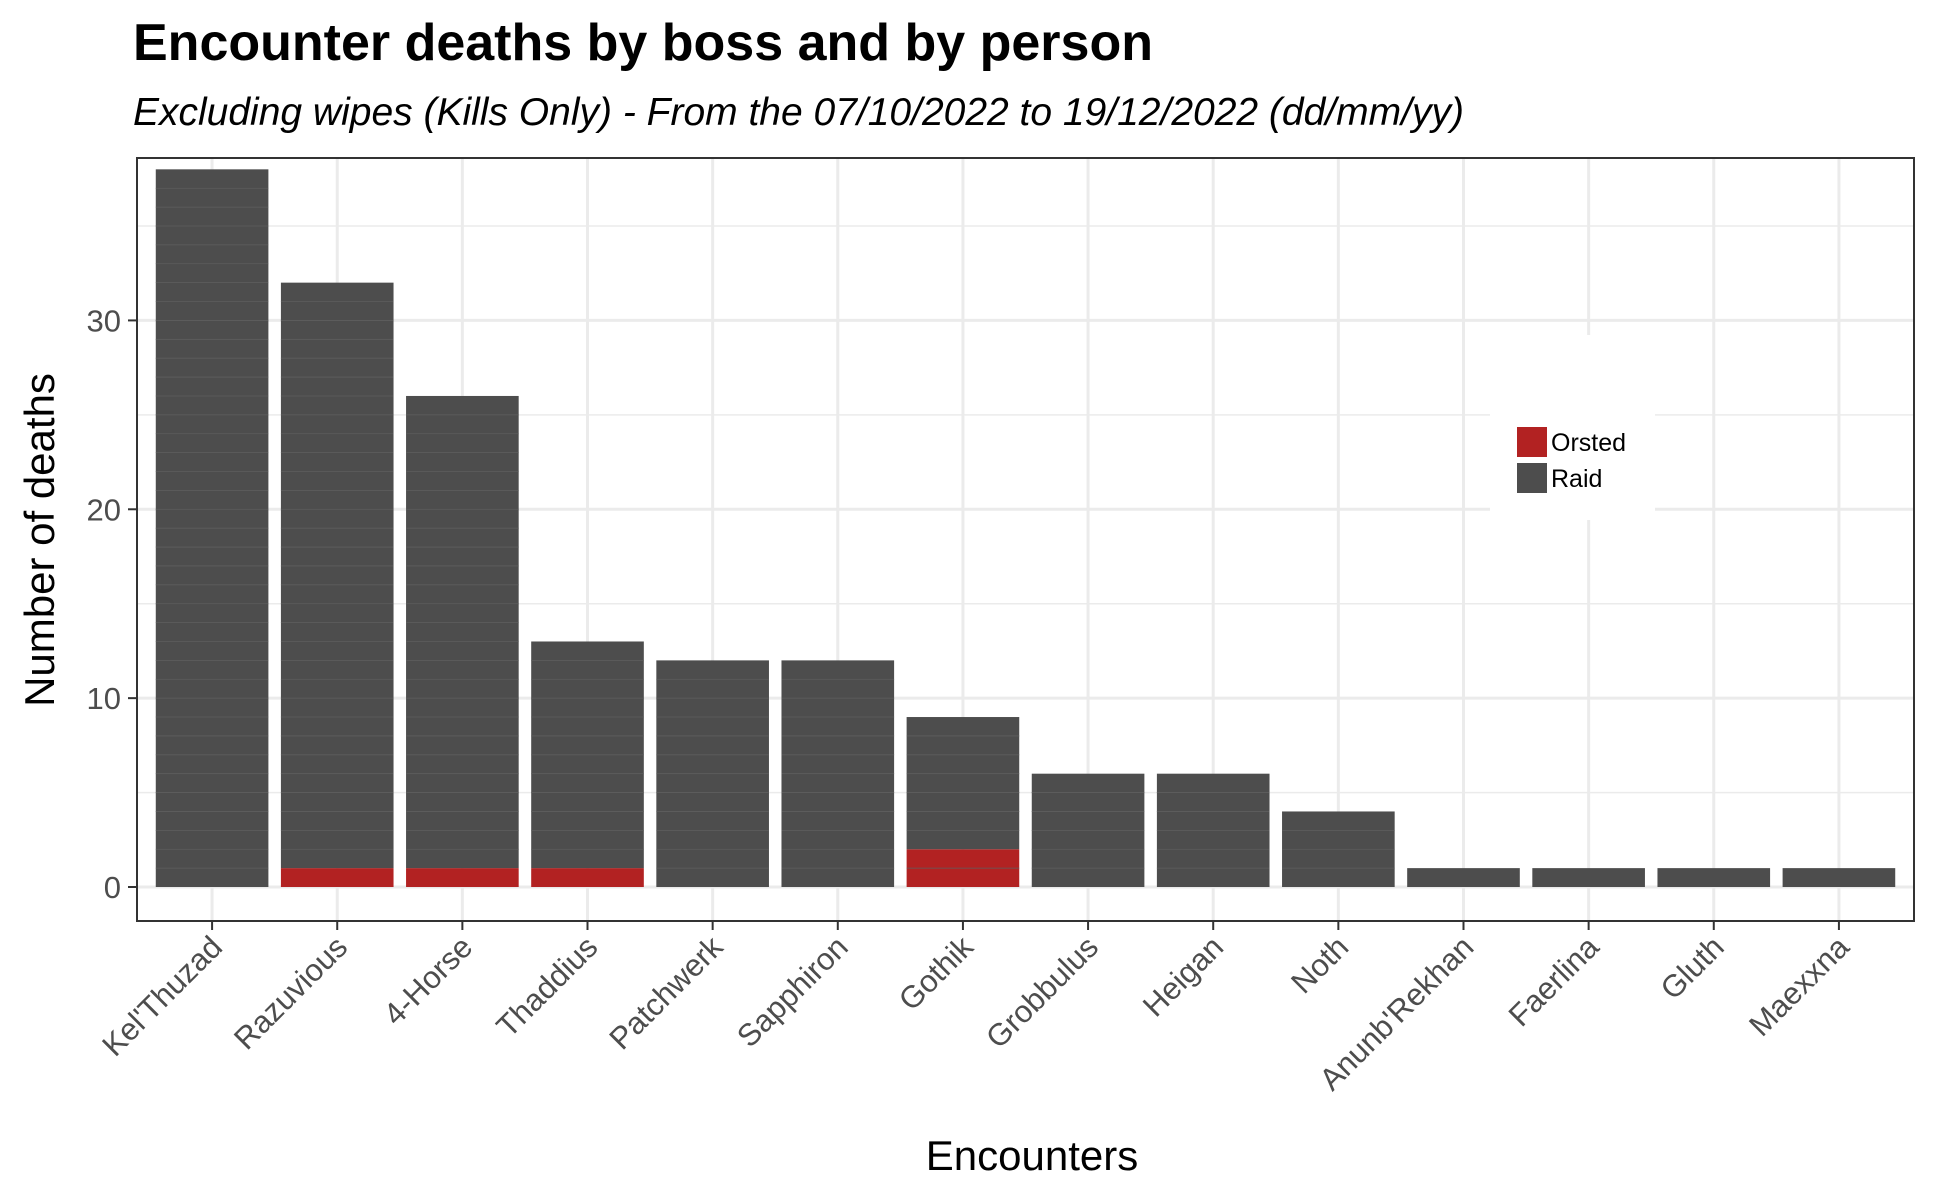 Image resolution: width=1950 pixels, height=1200 pixels. What do you see at coordinates (936, 973) in the screenshot?
I see `x-tick-label: Gothik` at bounding box center [936, 973].